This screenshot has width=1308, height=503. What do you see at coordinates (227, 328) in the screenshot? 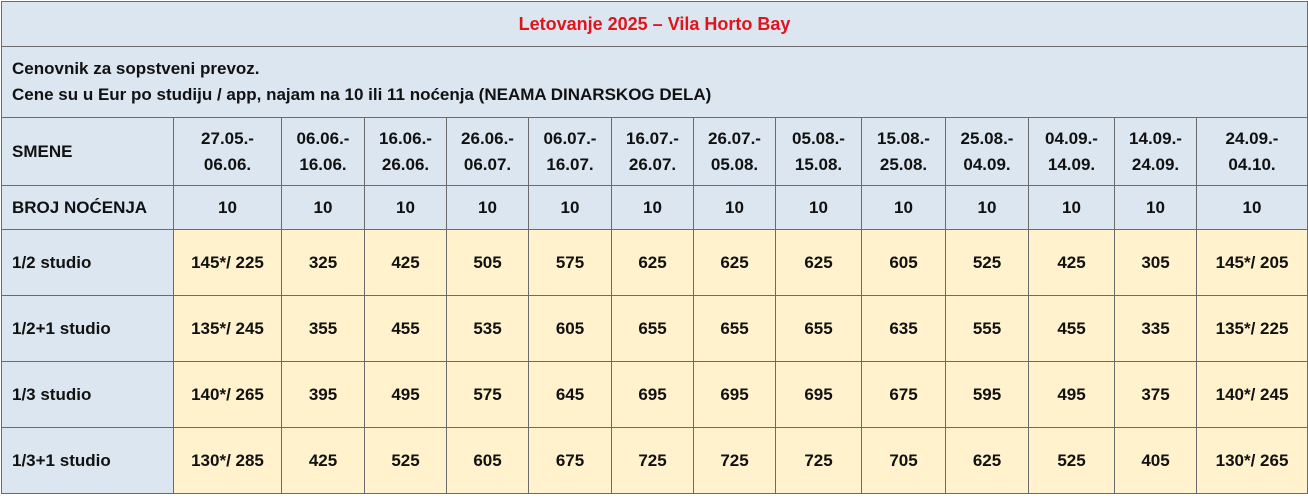
I see `price: 135*/ 245` at bounding box center [227, 328].